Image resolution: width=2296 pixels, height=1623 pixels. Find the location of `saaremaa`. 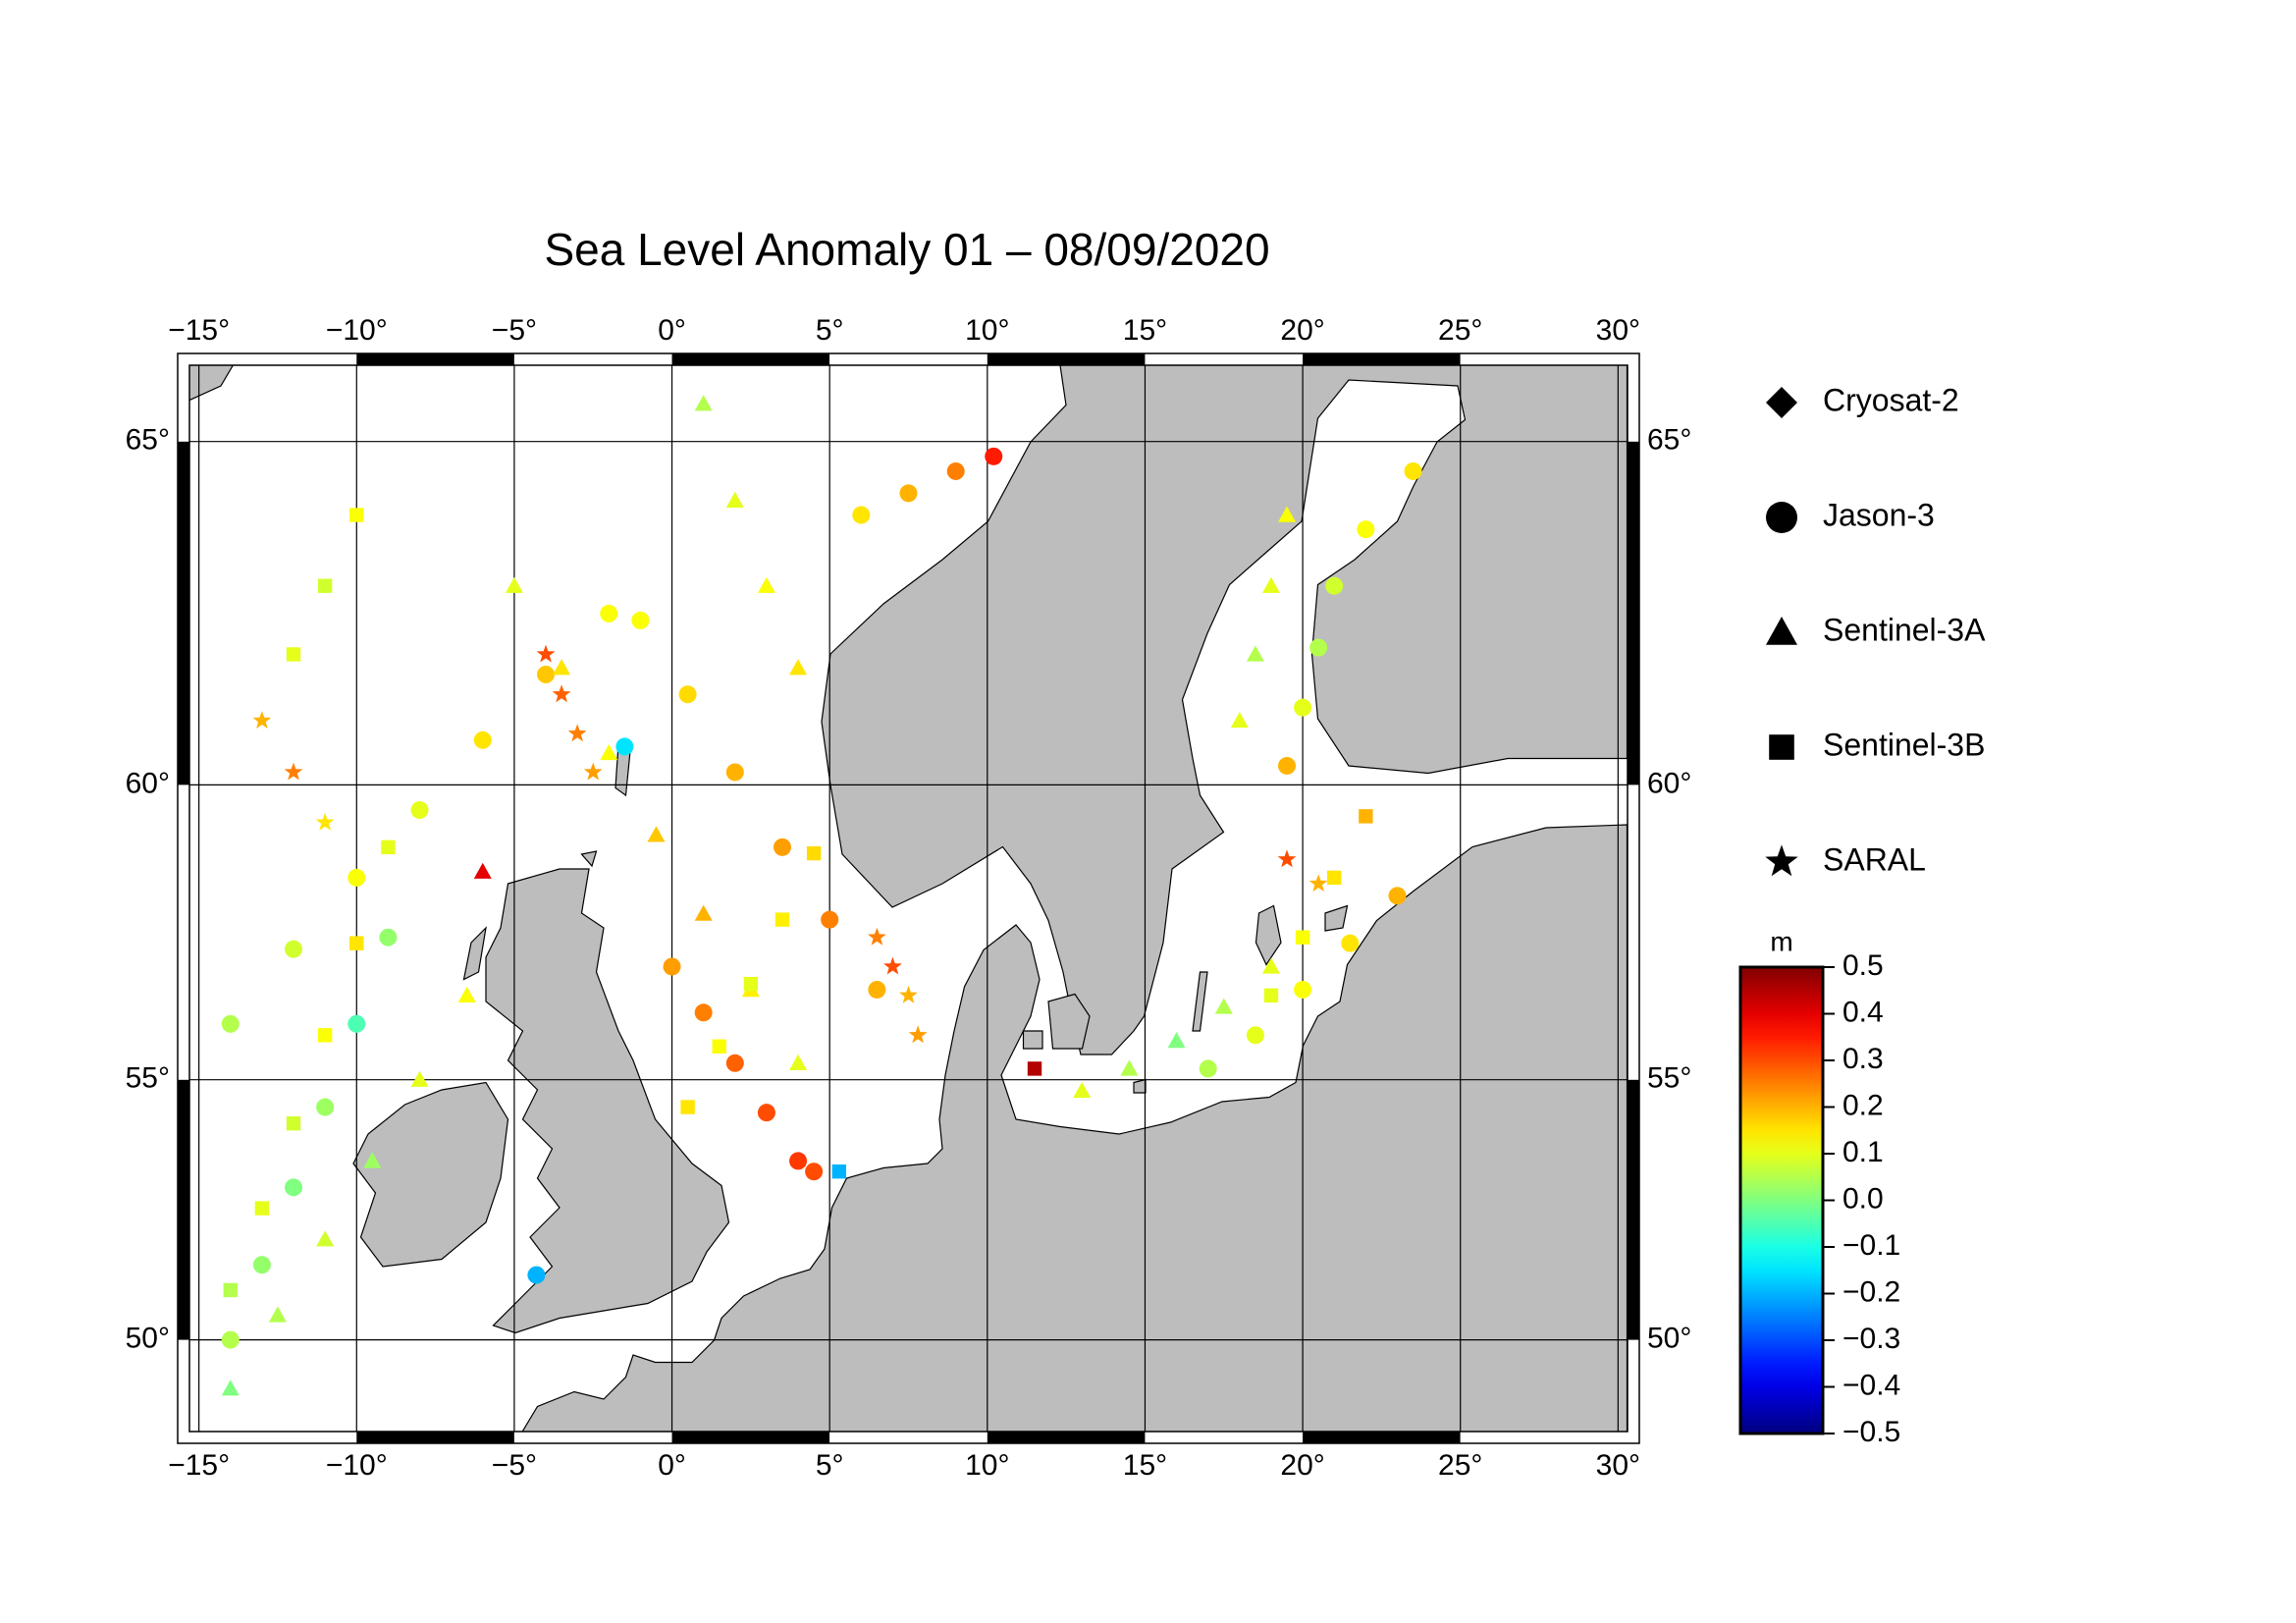

saaremaa is located at coordinates (1337, 918).